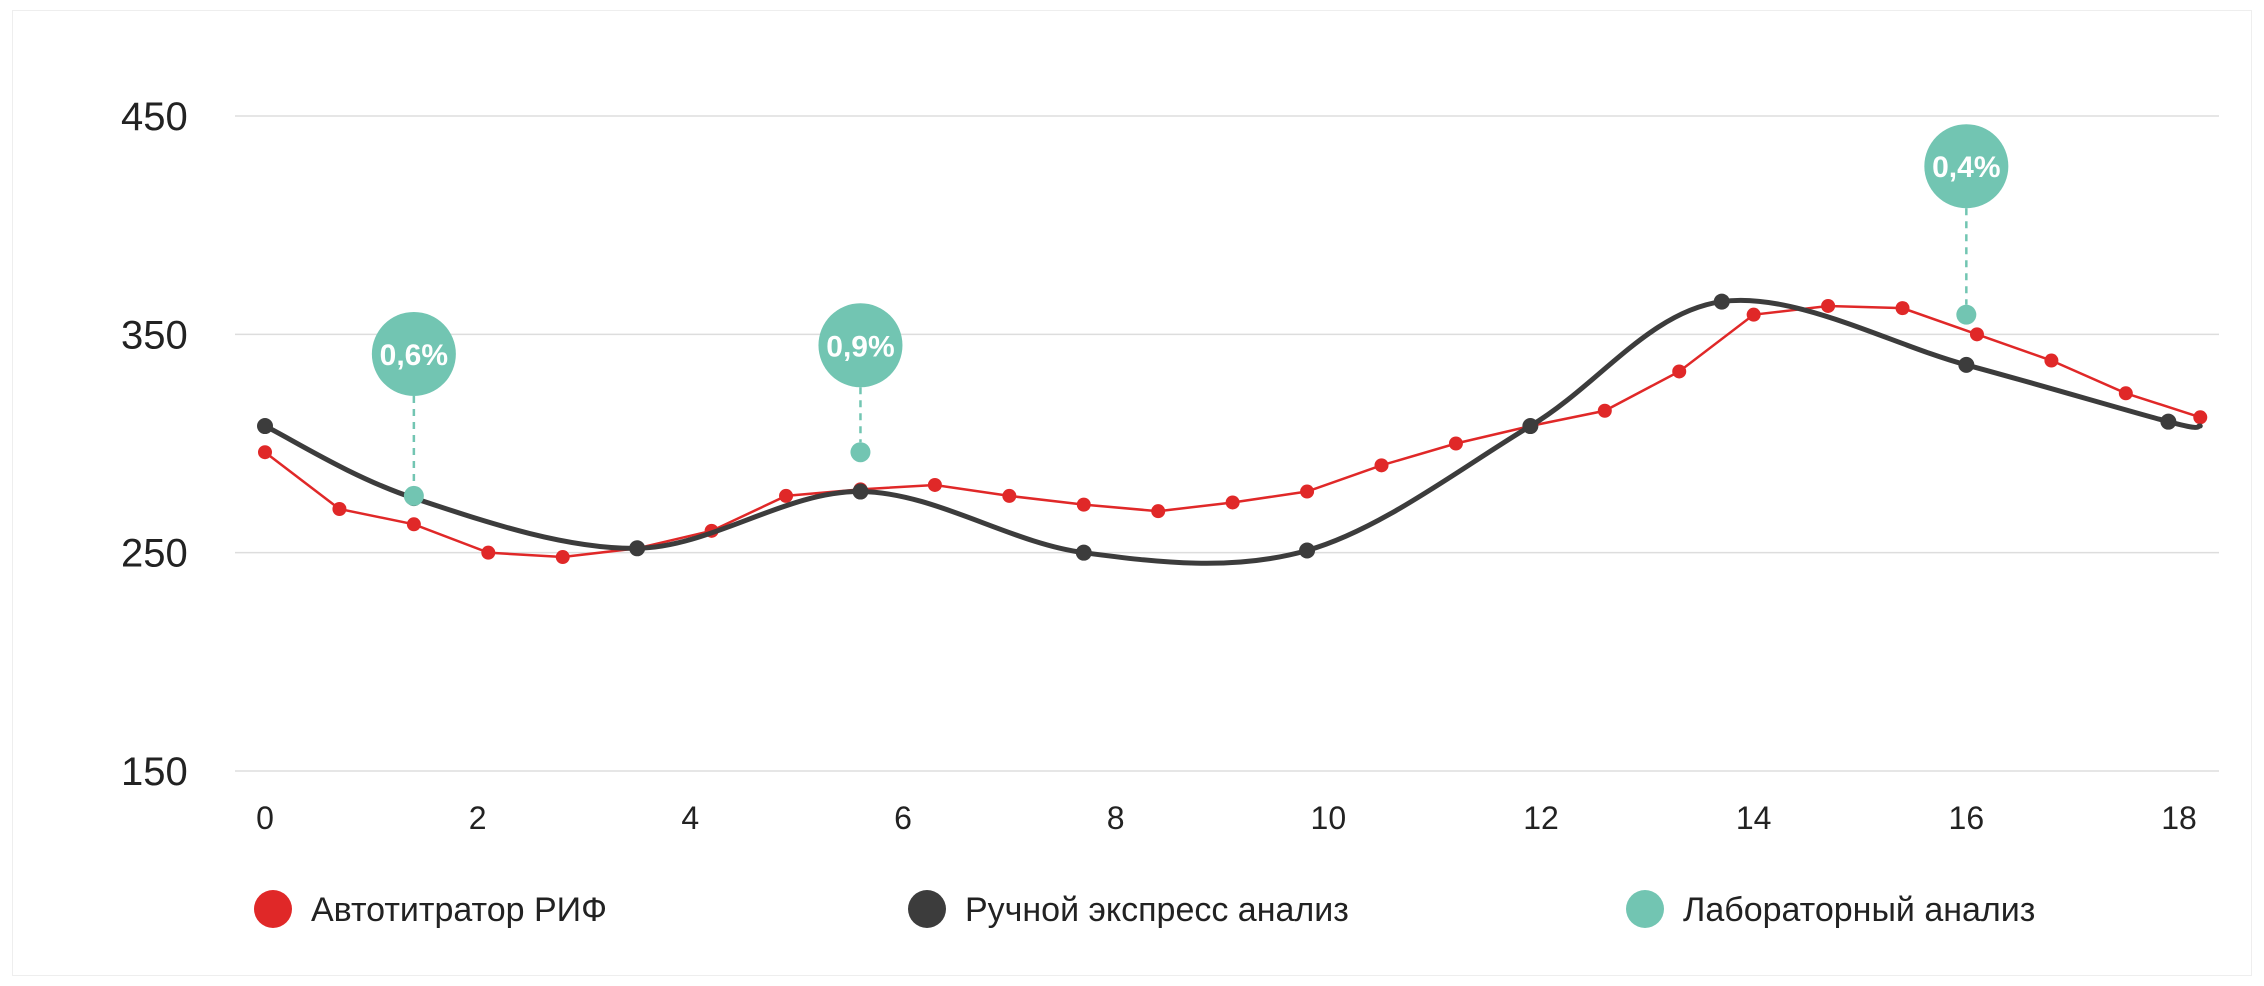  What do you see at coordinates (1157, 910) in the screenshot?
I see `legend-label: Ручной экспресс анализ` at bounding box center [1157, 910].